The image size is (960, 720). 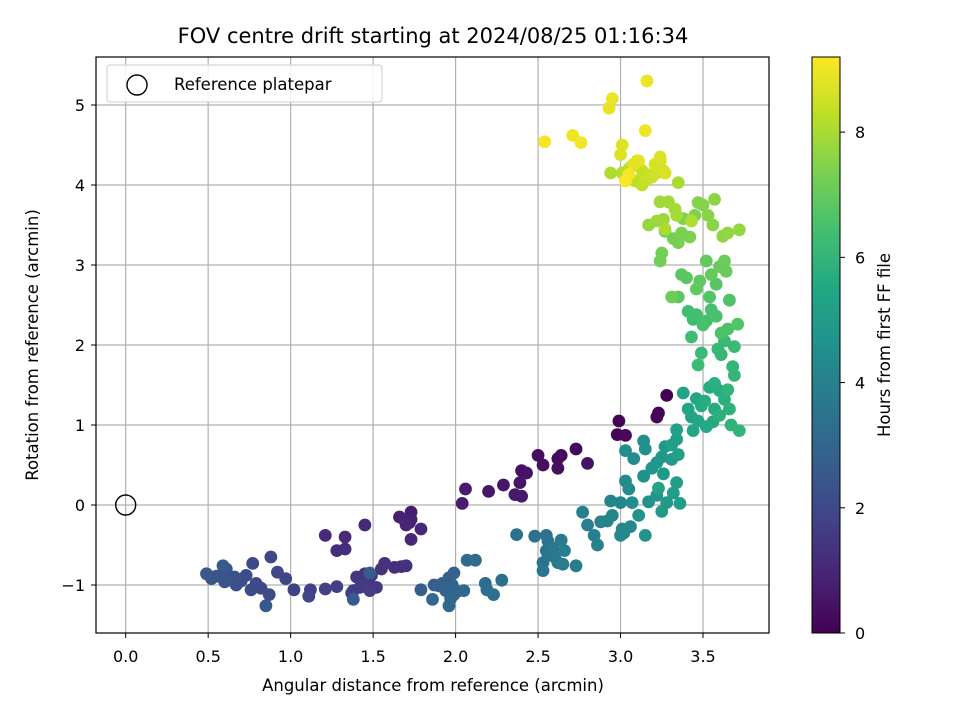 What do you see at coordinates (620, 656) in the screenshot?
I see `x-tick-label: 3.0` at bounding box center [620, 656].